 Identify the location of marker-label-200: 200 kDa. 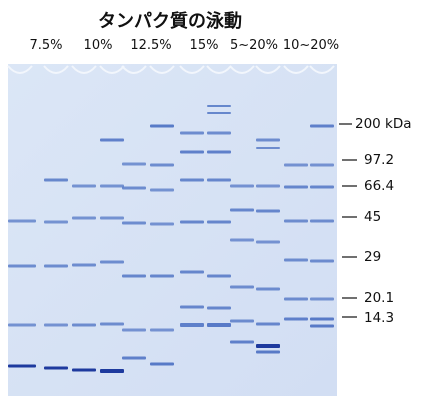
(383, 124).